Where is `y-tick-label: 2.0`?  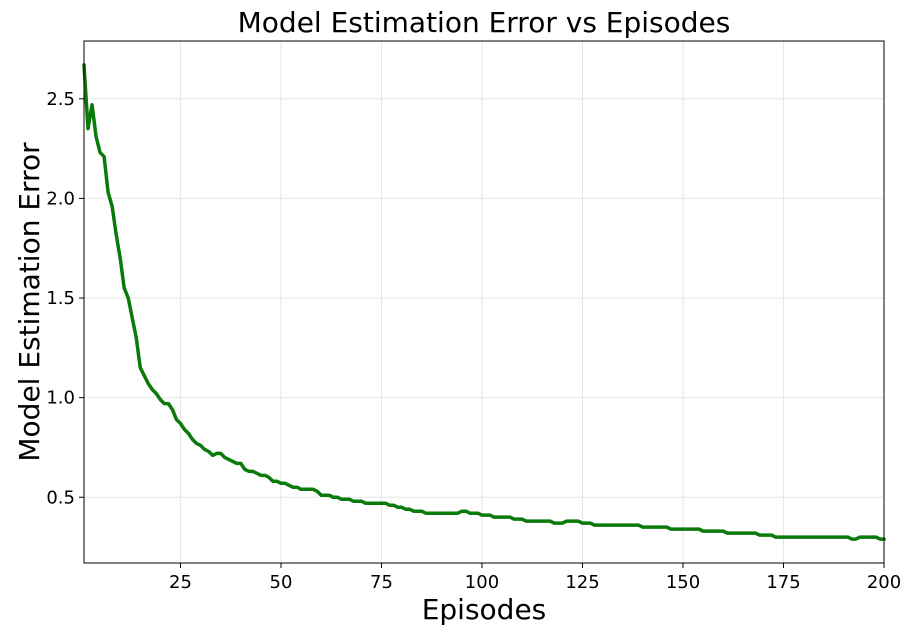 y-tick-label: 2.0 is located at coordinates (60, 198).